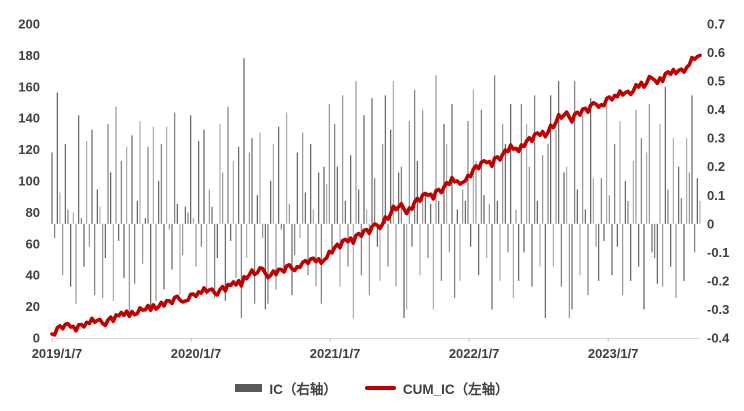 The image size is (744, 411). Describe the element at coordinates (335, 353) in the screenshot. I see `x-axis-label: 2021/1/7` at that location.